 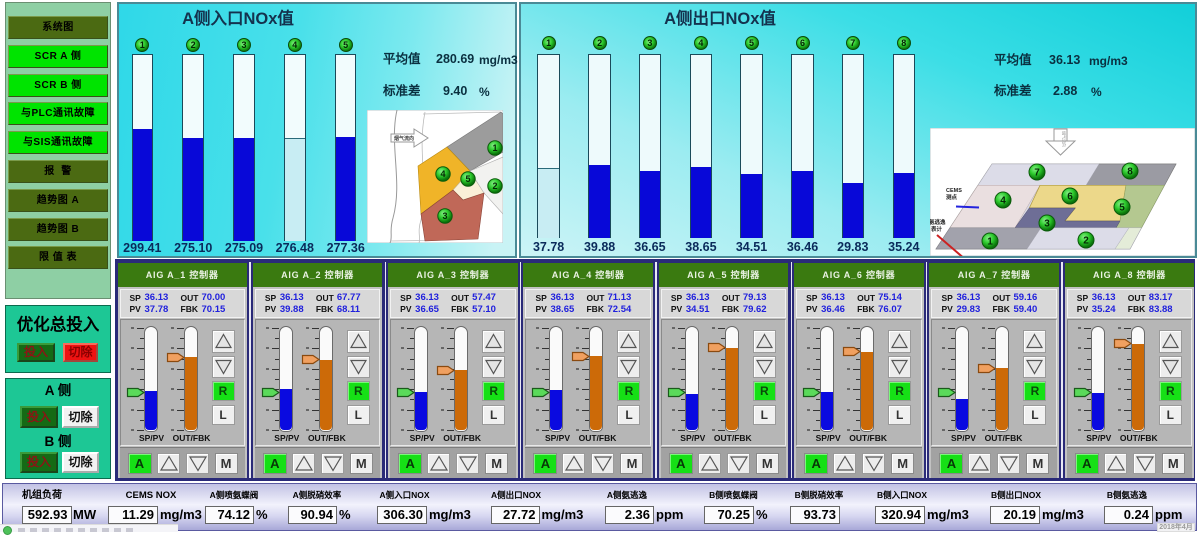 What do you see at coordinates (938, 222) in the screenshot?
I see `svg-text: 氨逃逸` at bounding box center [938, 222].